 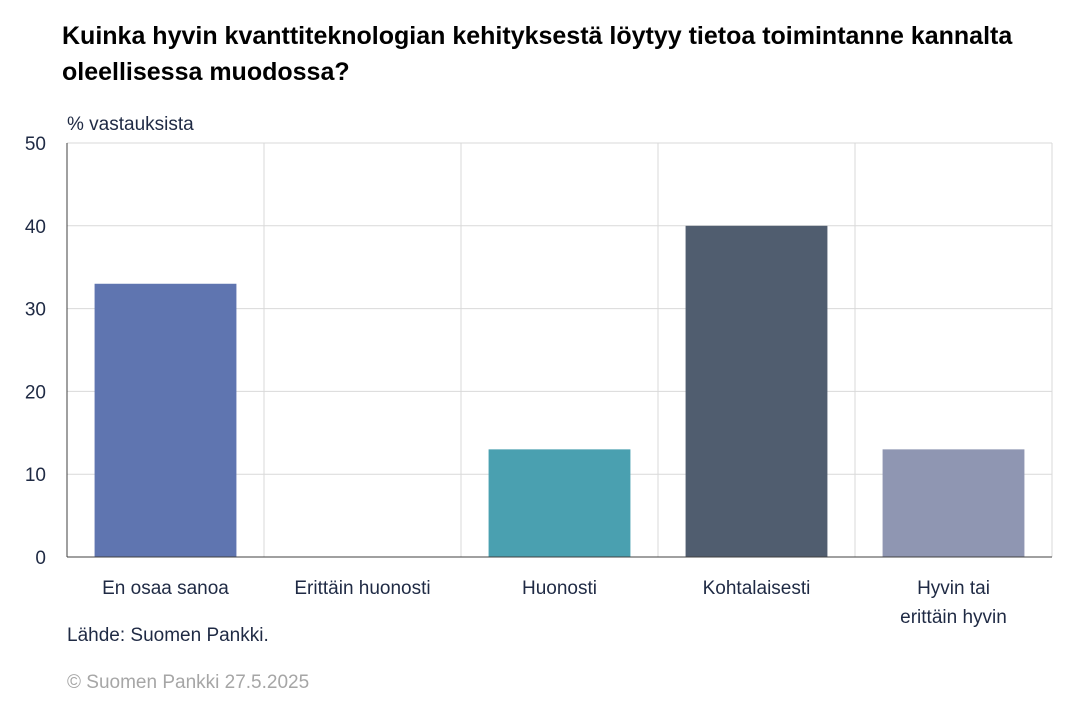 I want to click on x-category-label: Kohtalaisesti, so click(x=757, y=588).